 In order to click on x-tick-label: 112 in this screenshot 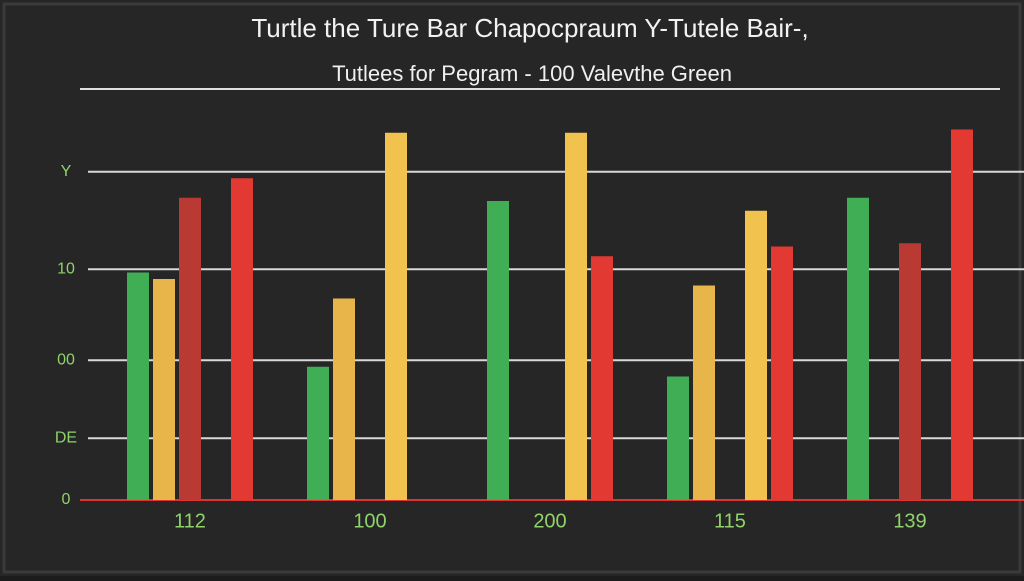, I will do `click(190, 521)`.